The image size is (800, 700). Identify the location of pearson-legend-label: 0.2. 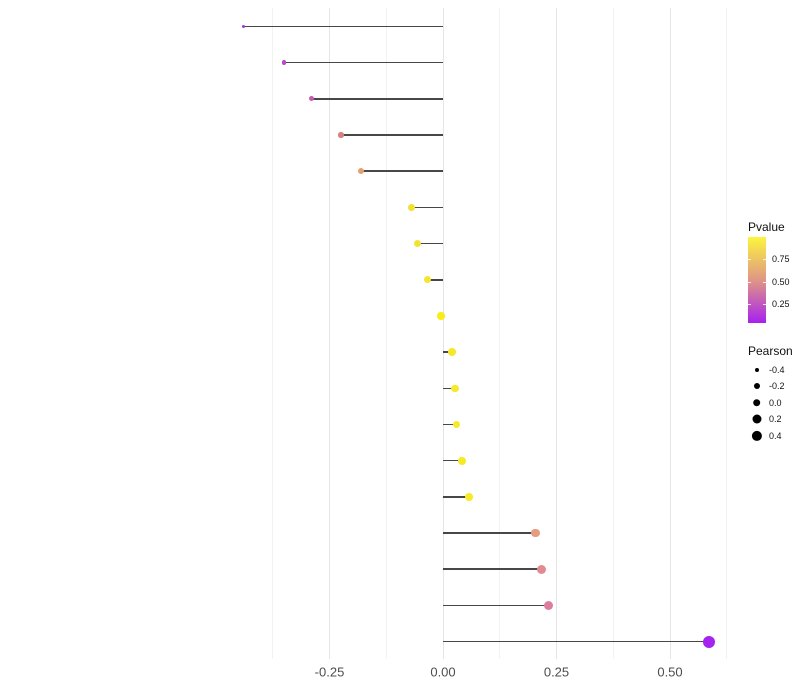
(775, 419).